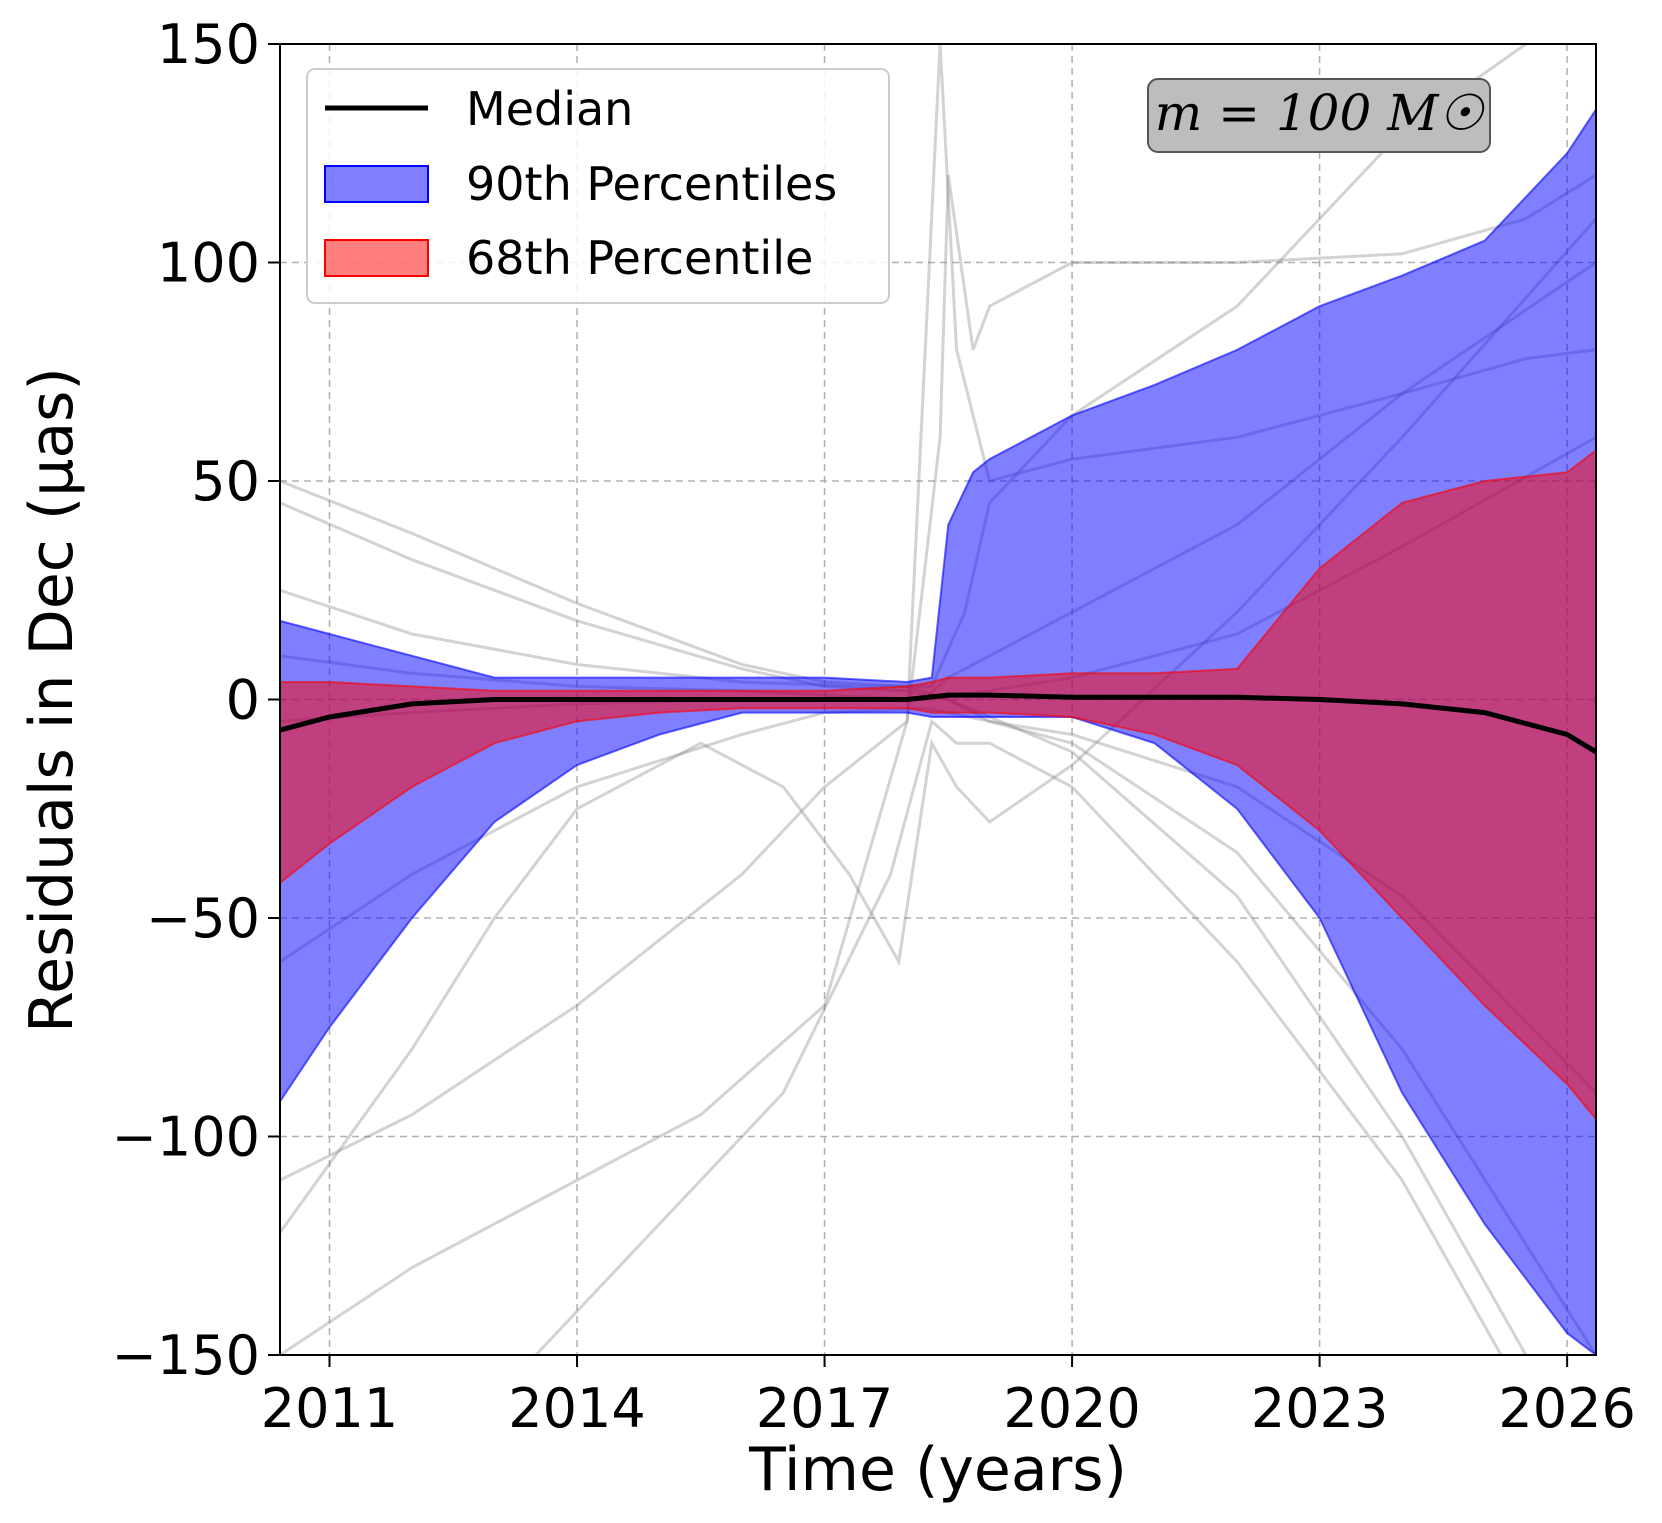 This screenshot has width=1662, height=1523. I want to click on legend-swatch-68th, so click(376, 258).